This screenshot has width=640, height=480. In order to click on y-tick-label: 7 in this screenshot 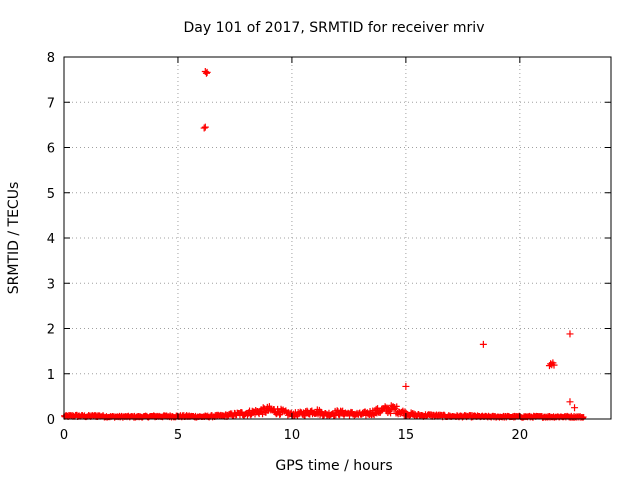, I will do `click(51, 103)`.